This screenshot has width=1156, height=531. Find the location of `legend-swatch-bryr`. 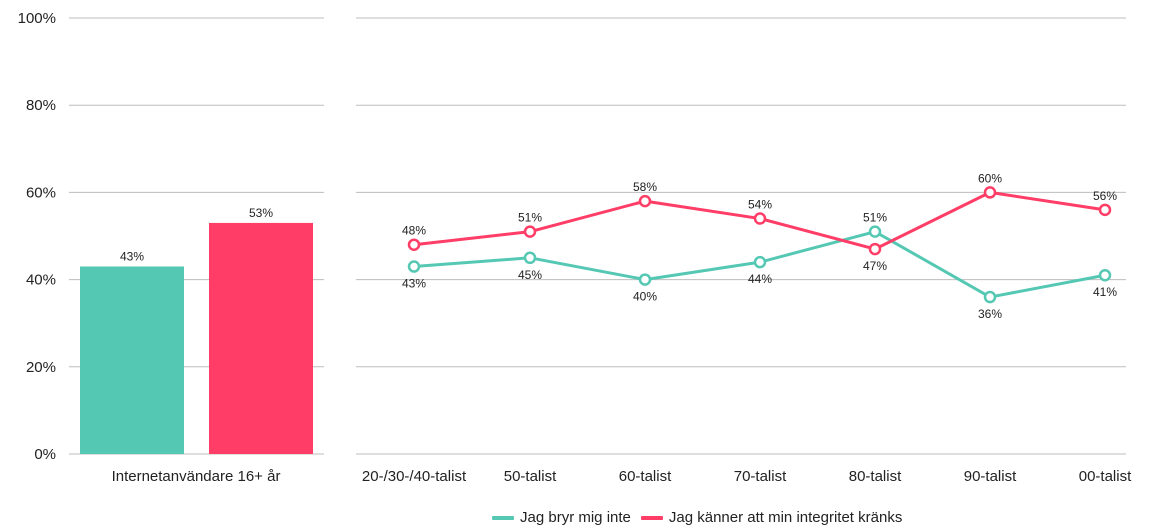

legend-swatch-bryr is located at coordinates (503, 517).